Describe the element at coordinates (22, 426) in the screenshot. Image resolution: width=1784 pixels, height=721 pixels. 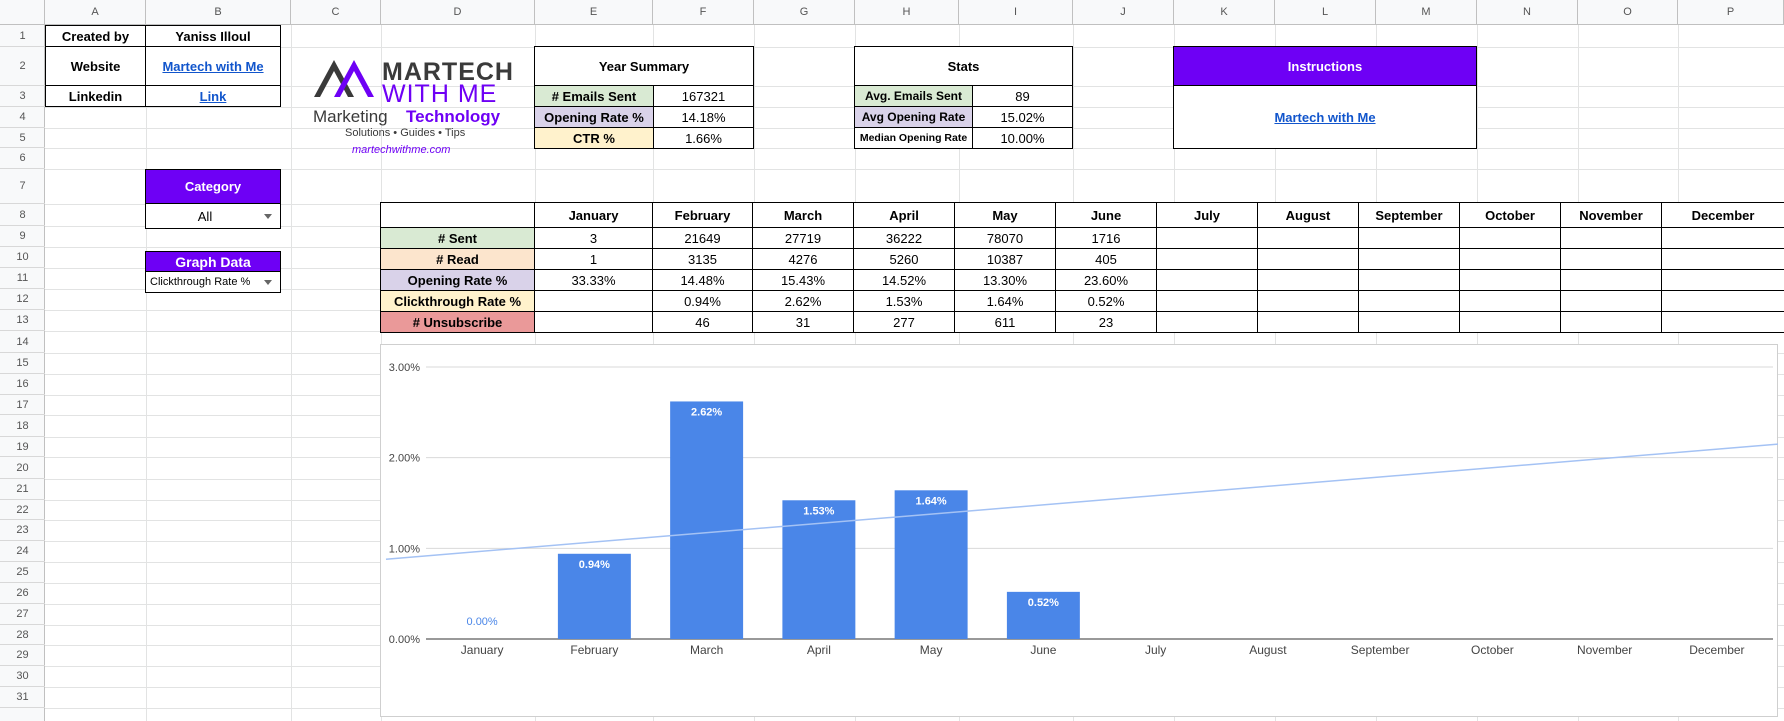
I see `row-header-18: 18` at that location.